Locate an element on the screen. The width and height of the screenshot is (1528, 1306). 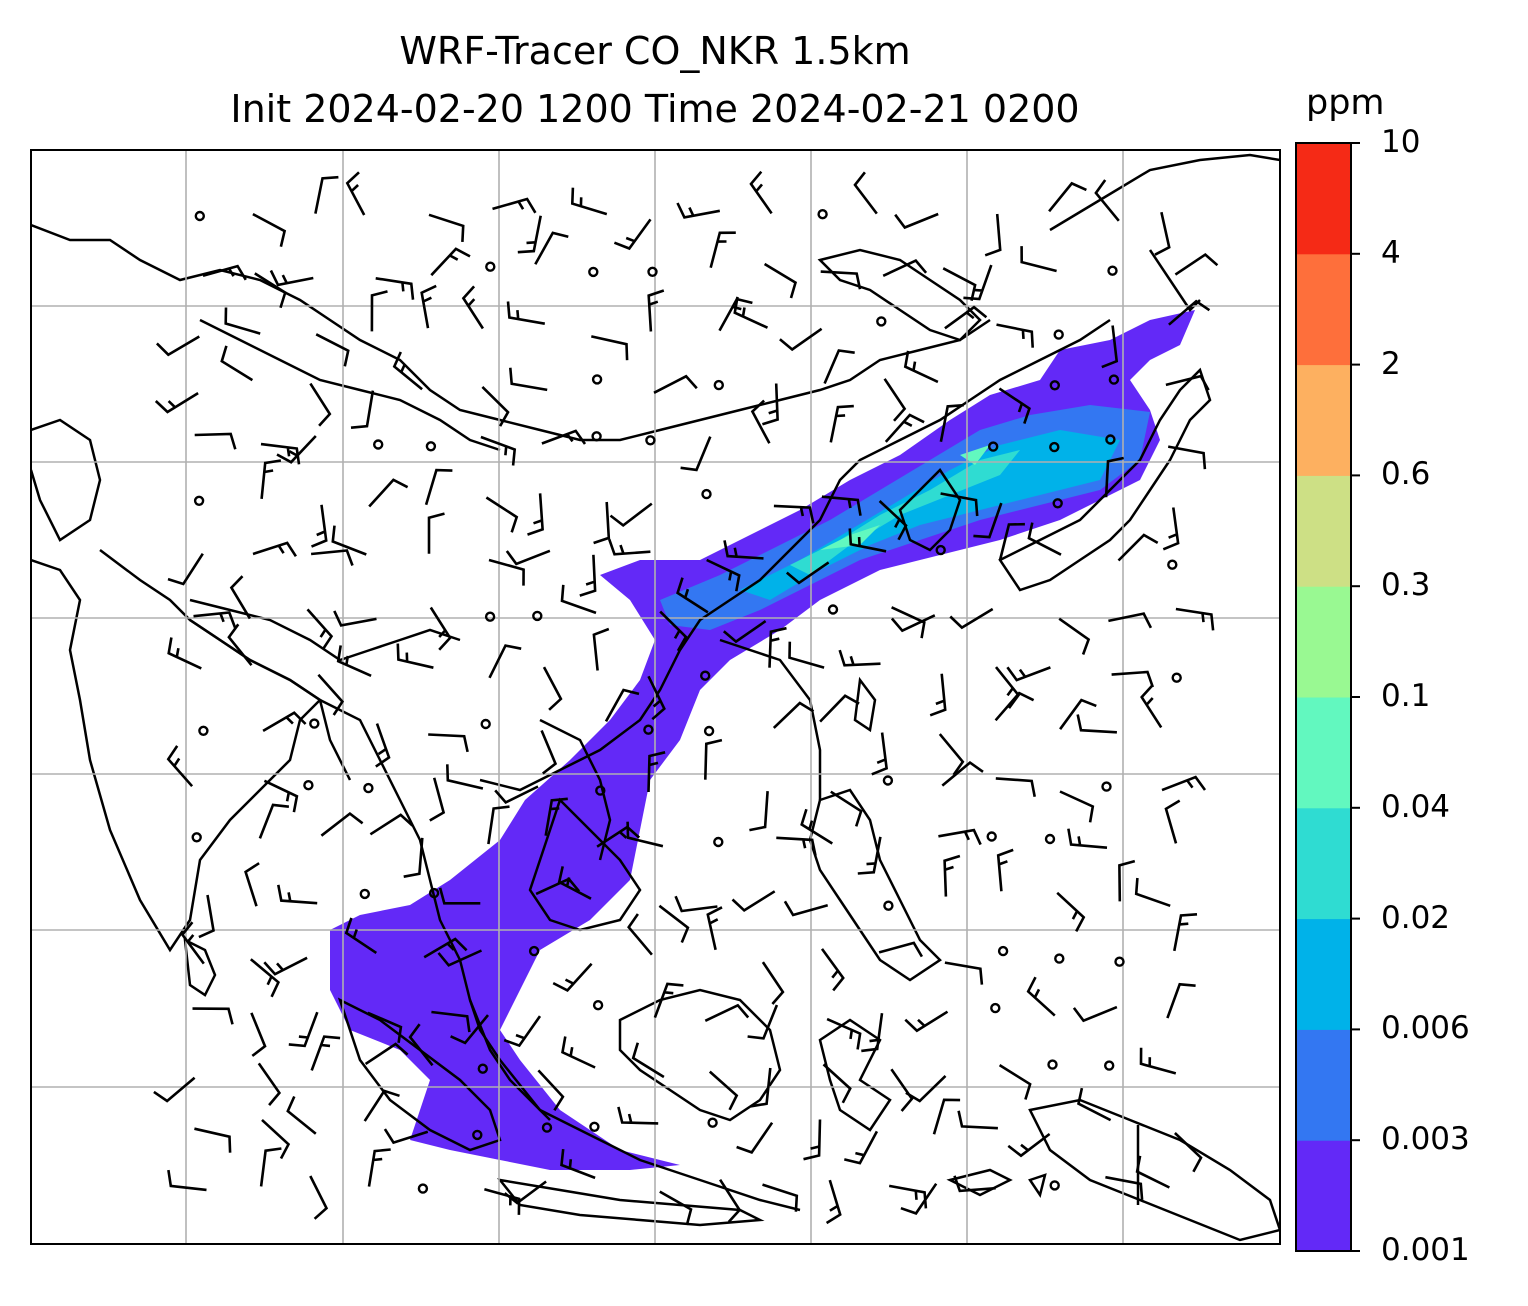
coast-bay-bengal is located at coordinates (270, 699).